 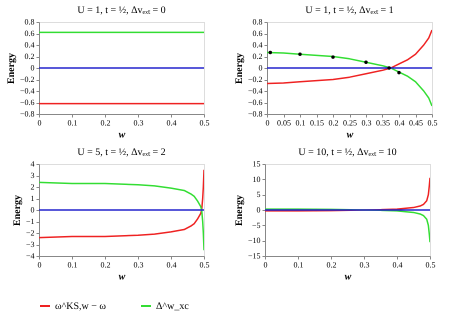 What do you see at coordinates (254, 256) in the screenshot?
I see `y-tick-label: −15` at bounding box center [254, 256].